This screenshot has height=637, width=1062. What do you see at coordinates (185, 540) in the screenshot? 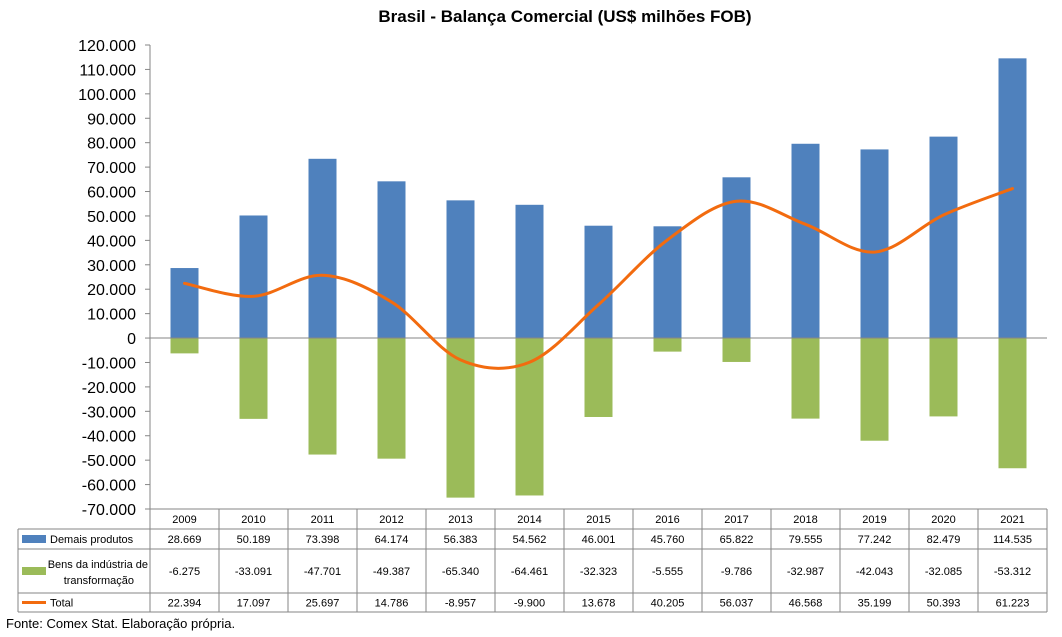
I see `table-cell-0-2009: 28.669` at bounding box center [185, 540].